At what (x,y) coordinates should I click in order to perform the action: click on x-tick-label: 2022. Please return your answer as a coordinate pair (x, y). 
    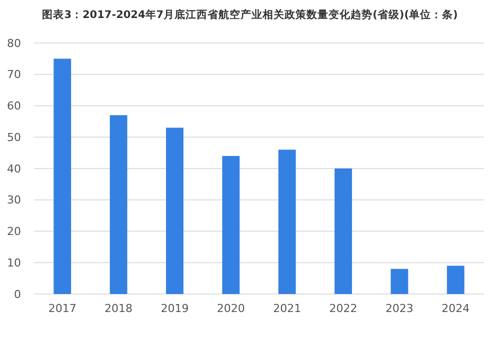
    Looking at the image, I should click on (343, 308).